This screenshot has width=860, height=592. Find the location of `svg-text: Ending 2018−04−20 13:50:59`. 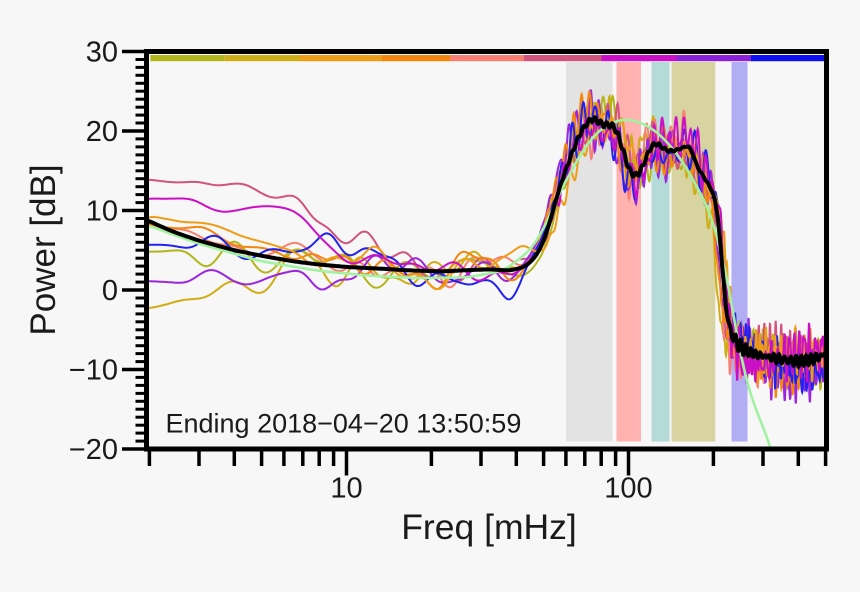

svg-text: Ending 2018−04−20 13:50:59 is located at coordinates (344, 424).